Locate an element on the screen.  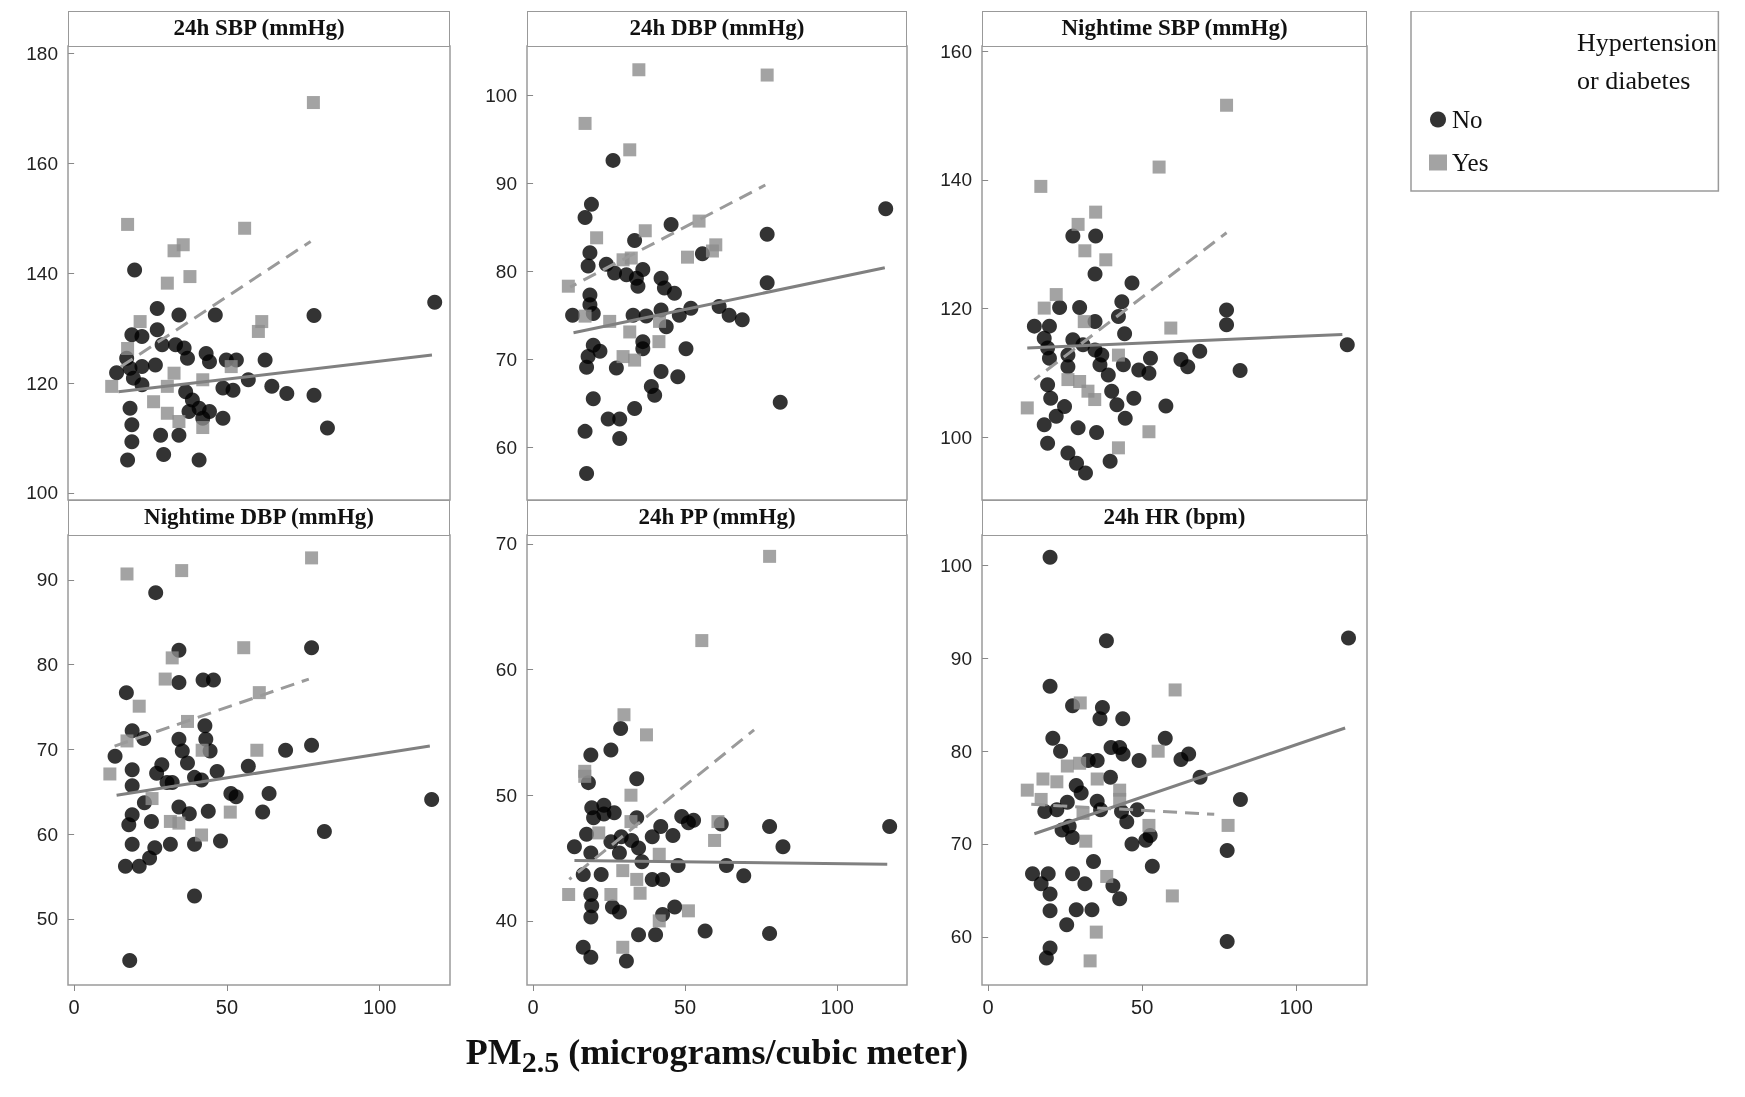
chart-title: 24h DBP (mmHg) is located at coordinates (717, 29).